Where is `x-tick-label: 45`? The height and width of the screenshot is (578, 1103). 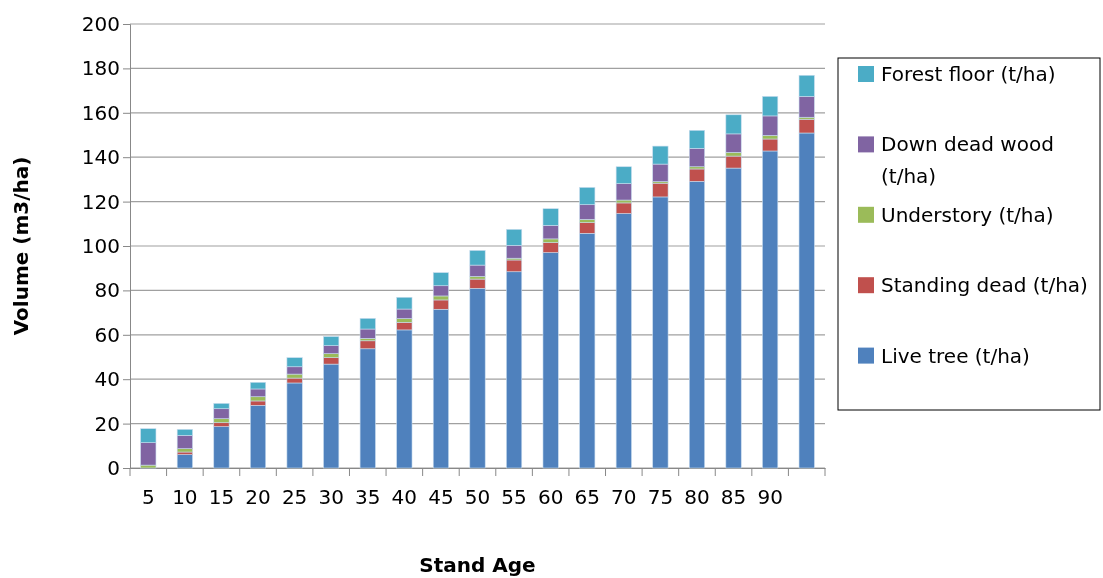
x-tick-label: 45 is located at coordinates (441, 497).